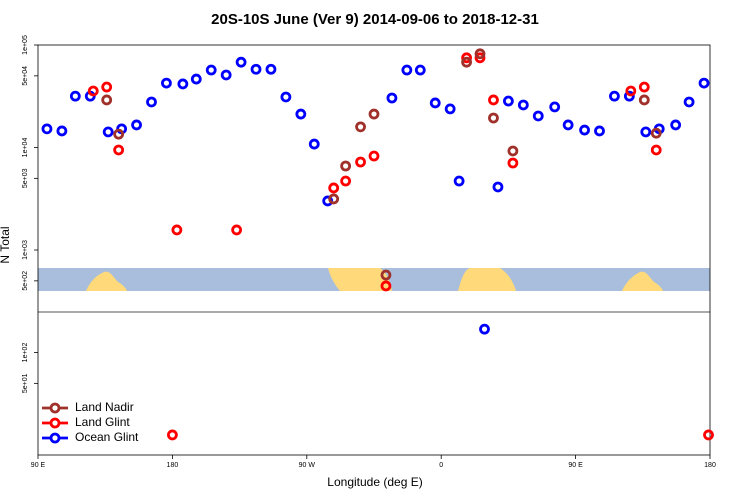 The image size is (750, 500). Describe the element at coordinates (25, 383) in the screenshot. I see `y-tick-label: 5e+01` at that location.